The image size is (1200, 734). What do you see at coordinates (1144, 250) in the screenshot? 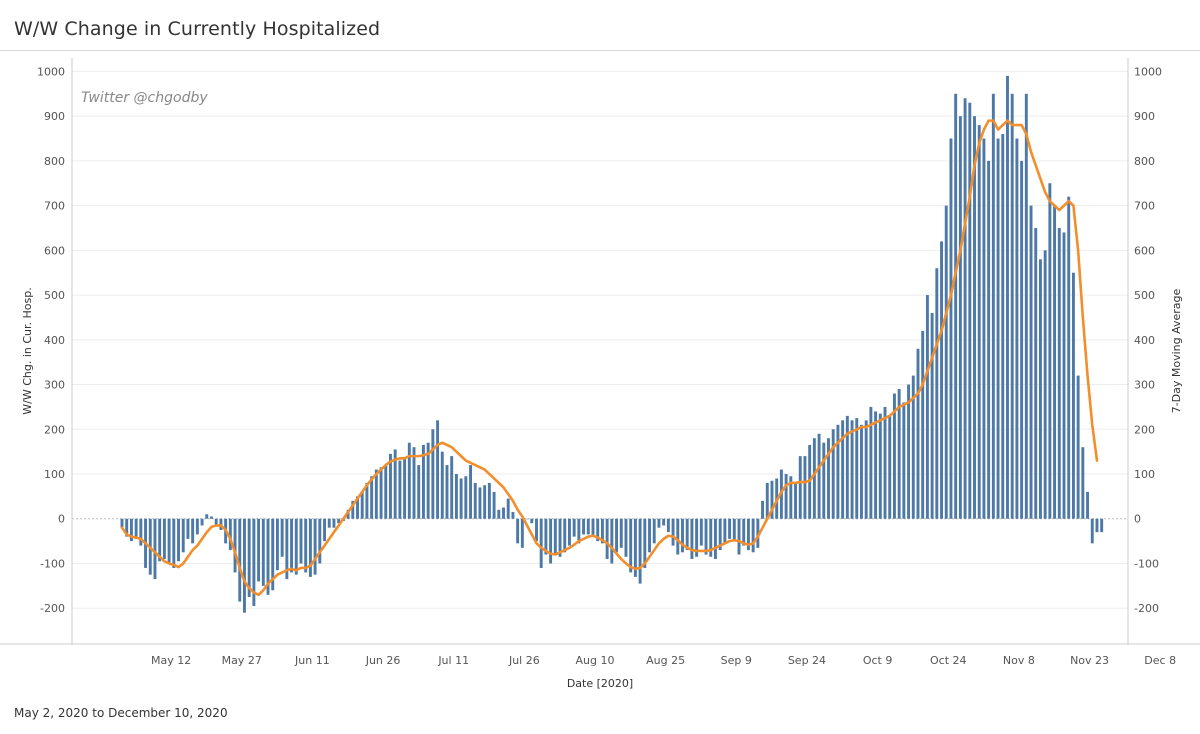
I see `y-tick-label-right: 600` at bounding box center [1144, 250].